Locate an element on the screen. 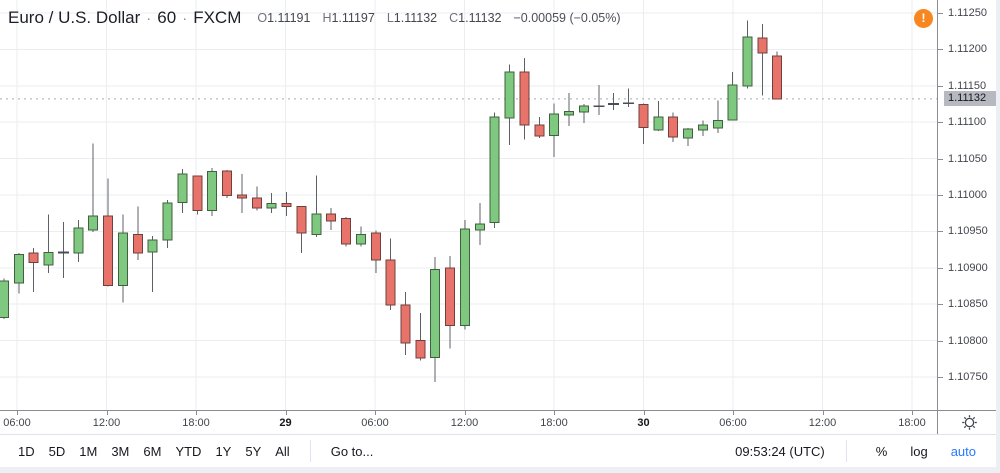 This screenshot has width=1000, height=473. range-button-1d: 1D is located at coordinates (26, 451).